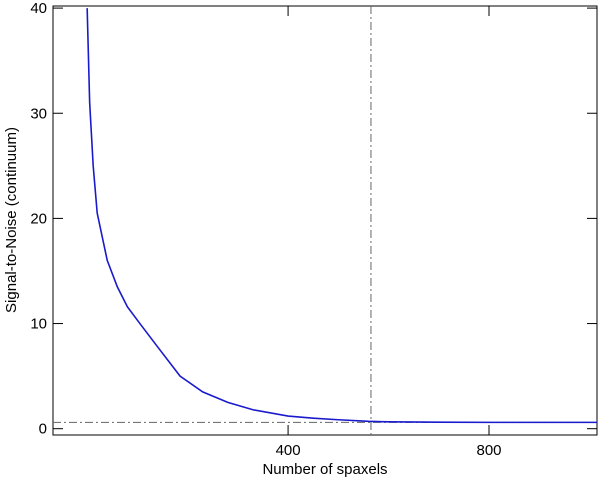 The width and height of the screenshot is (600, 479). I want to click on x-axis-label: Number of spaxels, so click(324, 469).